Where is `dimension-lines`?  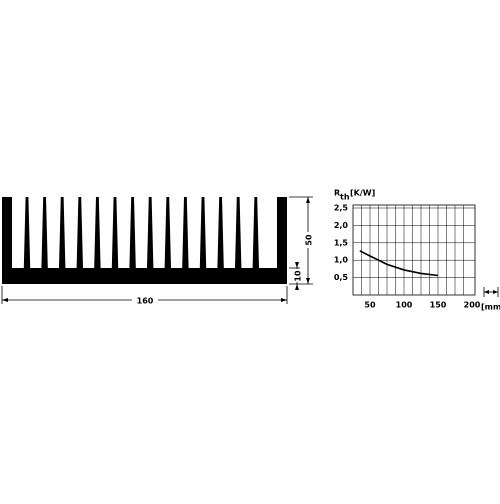 dimension-lines is located at coordinates (157, 250).